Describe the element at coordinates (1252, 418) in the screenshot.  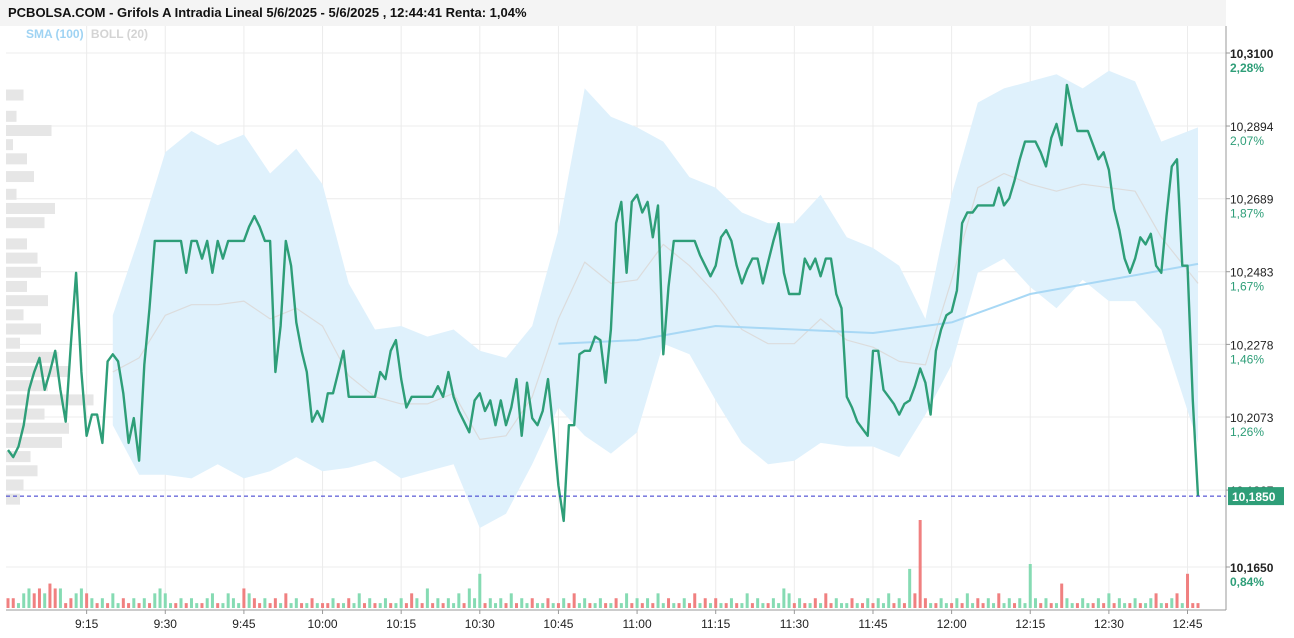
I see `y-tick-label: 10,2073` at that location.